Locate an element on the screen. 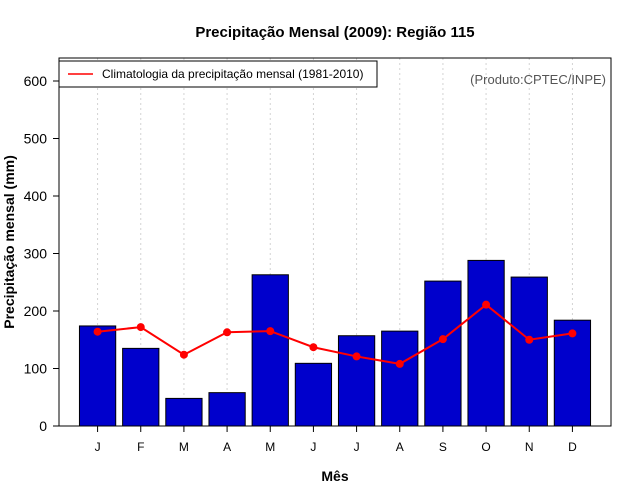 This screenshot has height=500, width=640. climatology-line is located at coordinates (335, 334).